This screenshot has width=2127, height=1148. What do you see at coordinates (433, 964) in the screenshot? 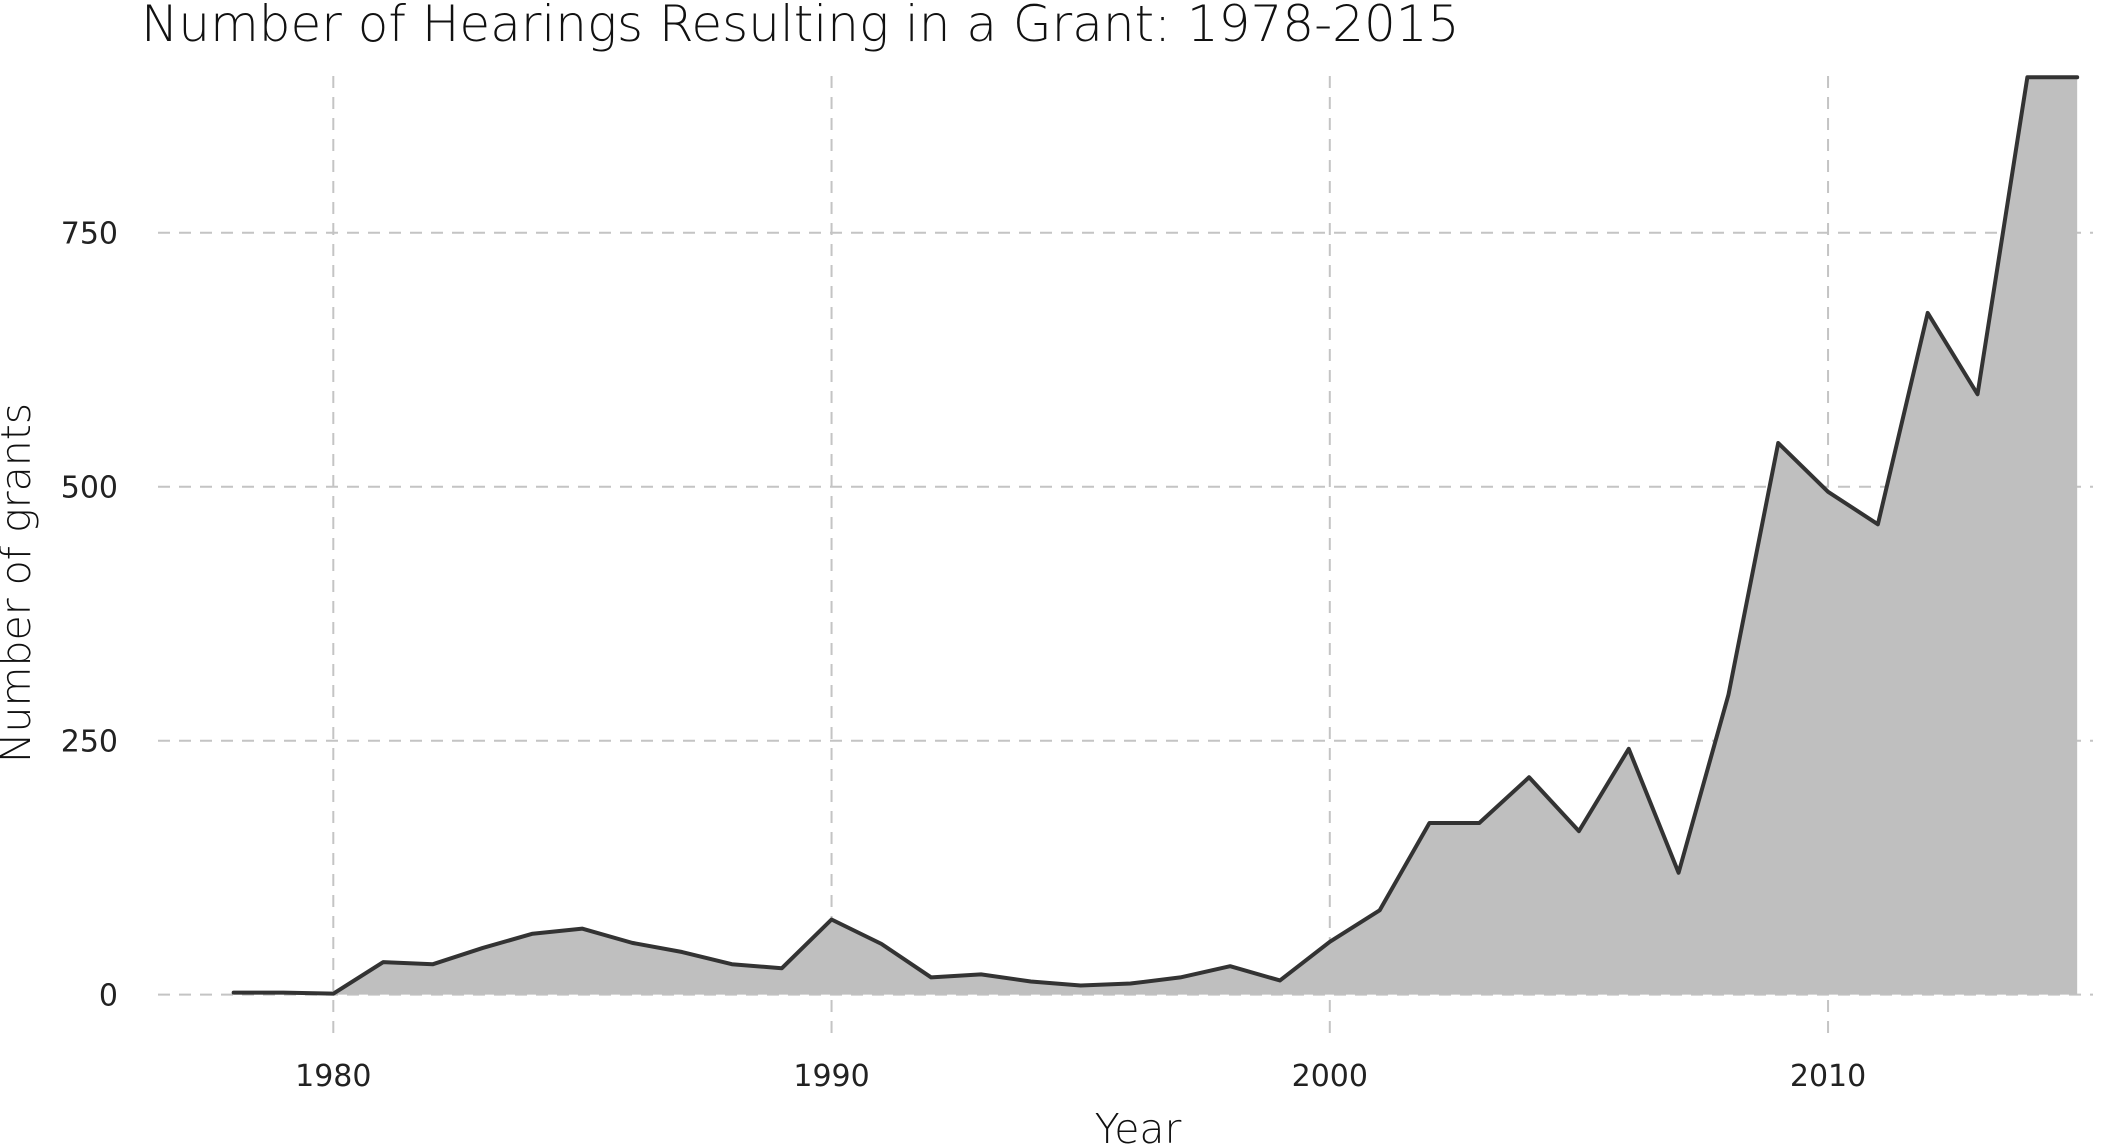
I see `data-point-1982` at bounding box center [433, 964].